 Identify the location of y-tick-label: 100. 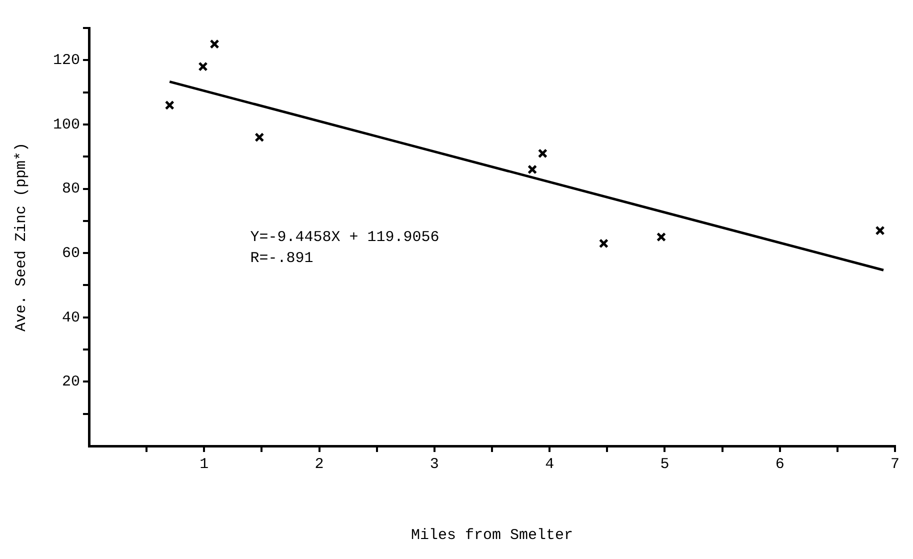
(66, 125).